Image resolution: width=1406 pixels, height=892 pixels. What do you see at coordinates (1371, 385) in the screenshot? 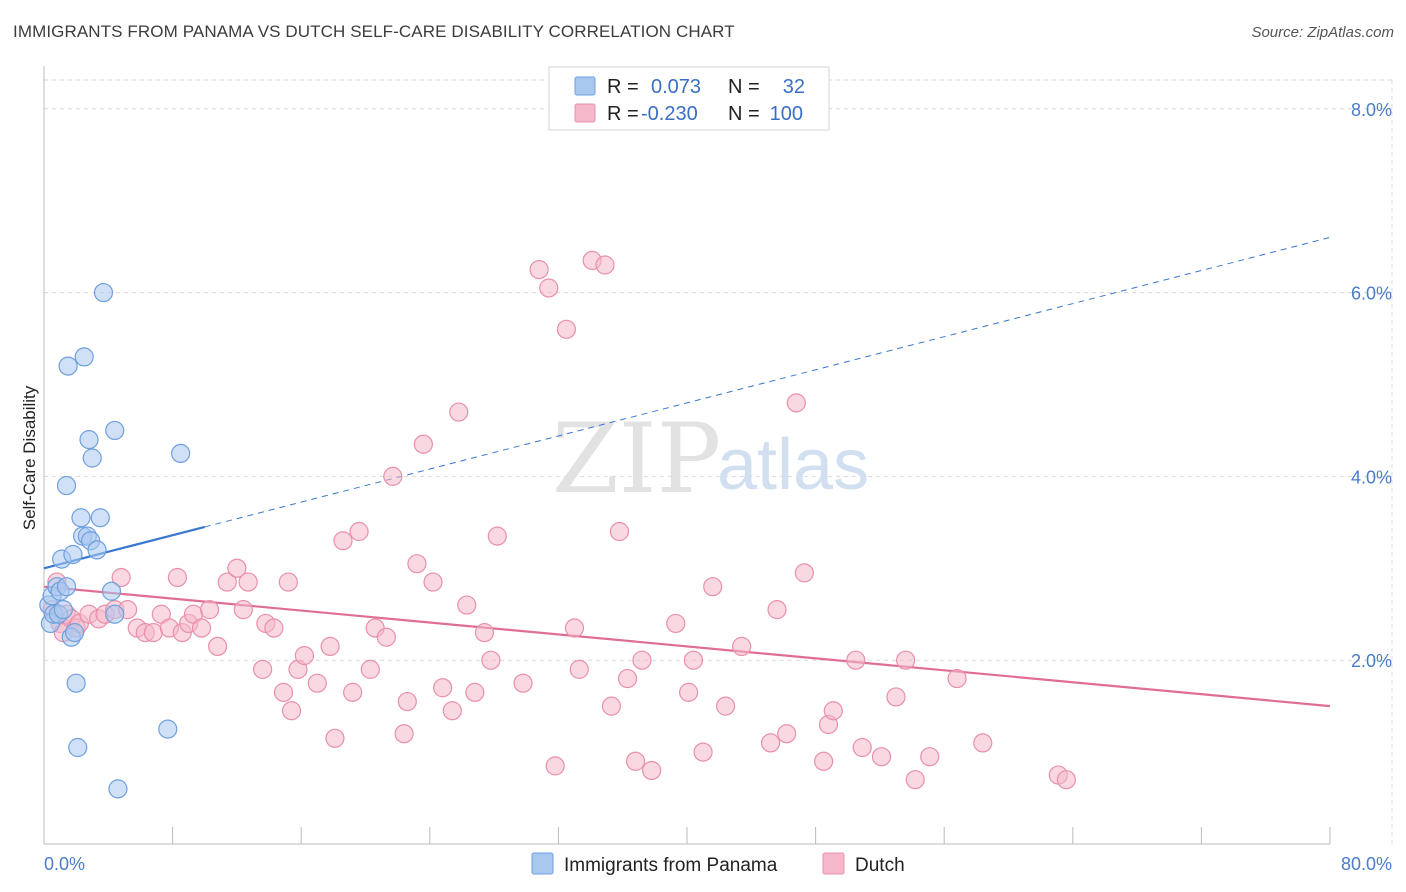
I see `y-tick-labels: 2.0% 4.0% 6.0% 8.0%` at bounding box center [1371, 385].